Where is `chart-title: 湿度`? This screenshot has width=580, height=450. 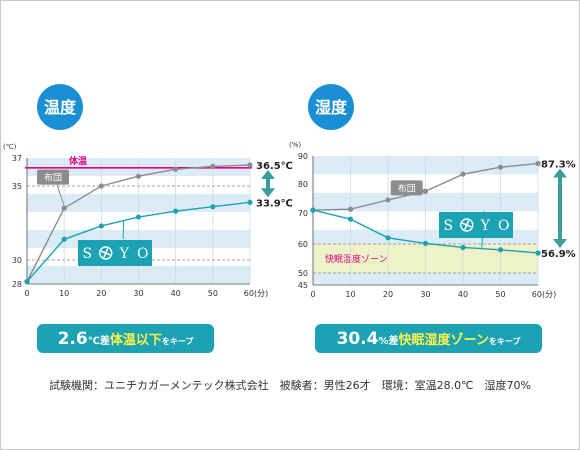 chart-title: 湿度 is located at coordinates (331, 107).